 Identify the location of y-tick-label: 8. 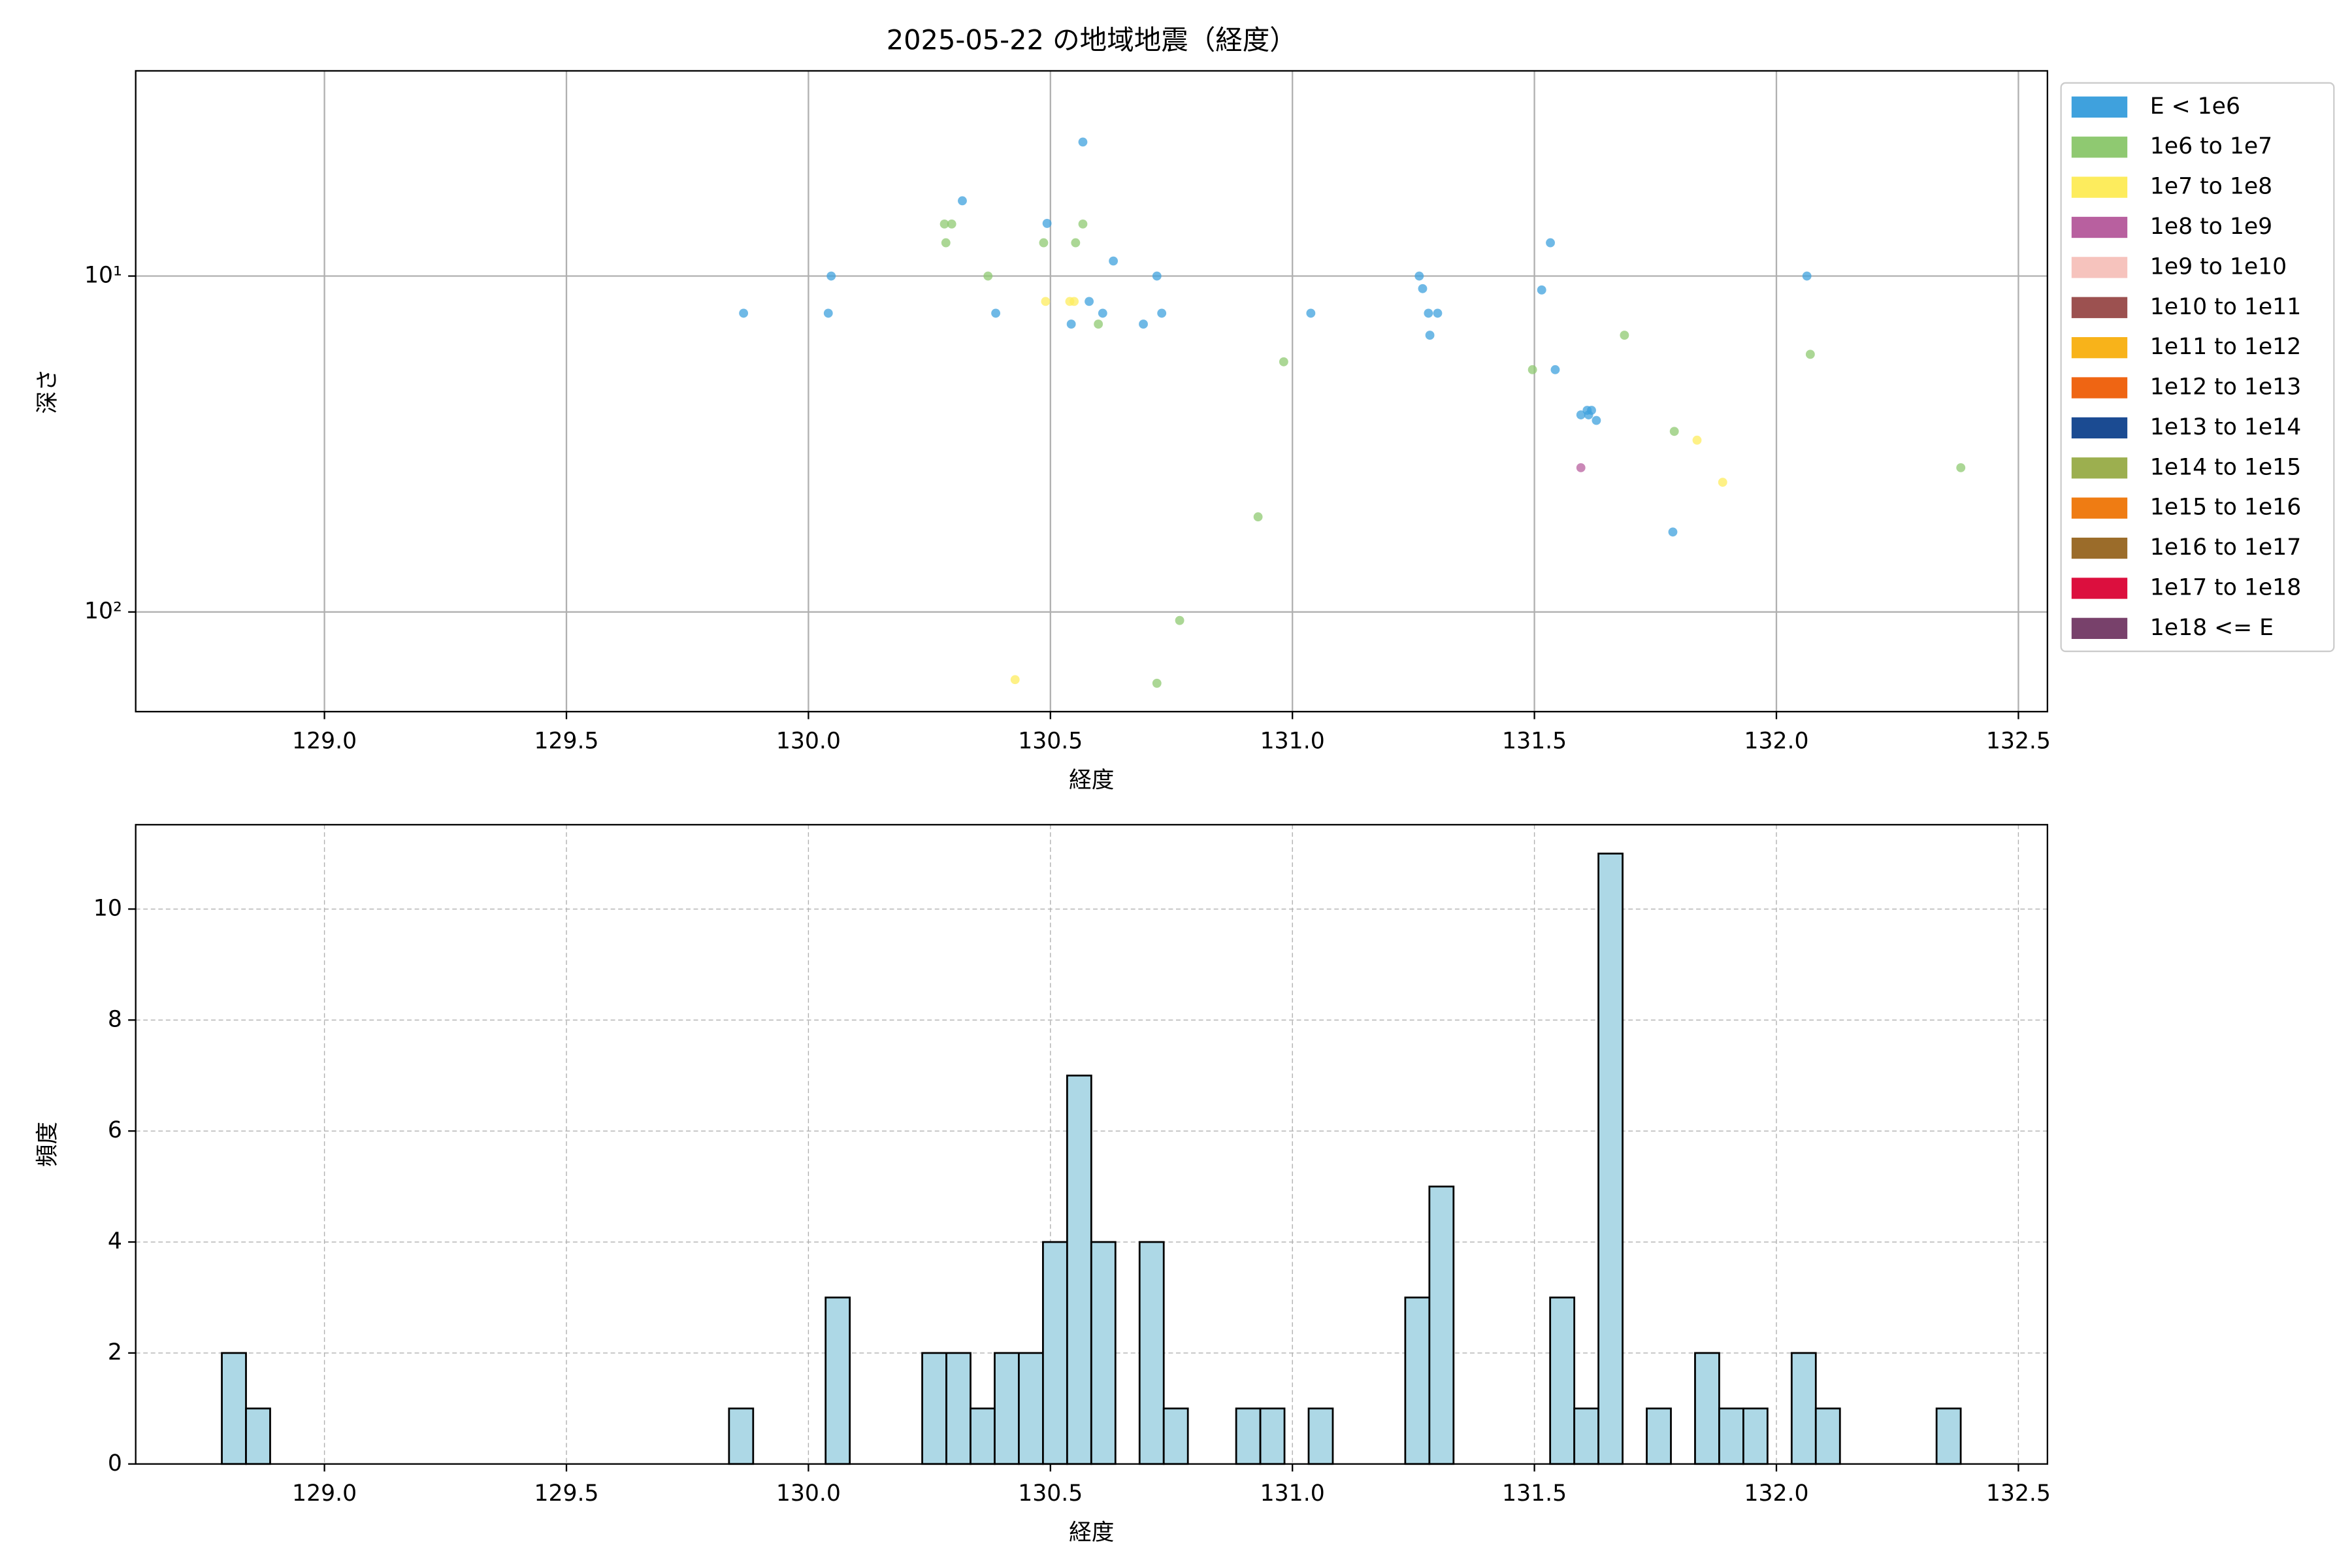
(115, 1019).